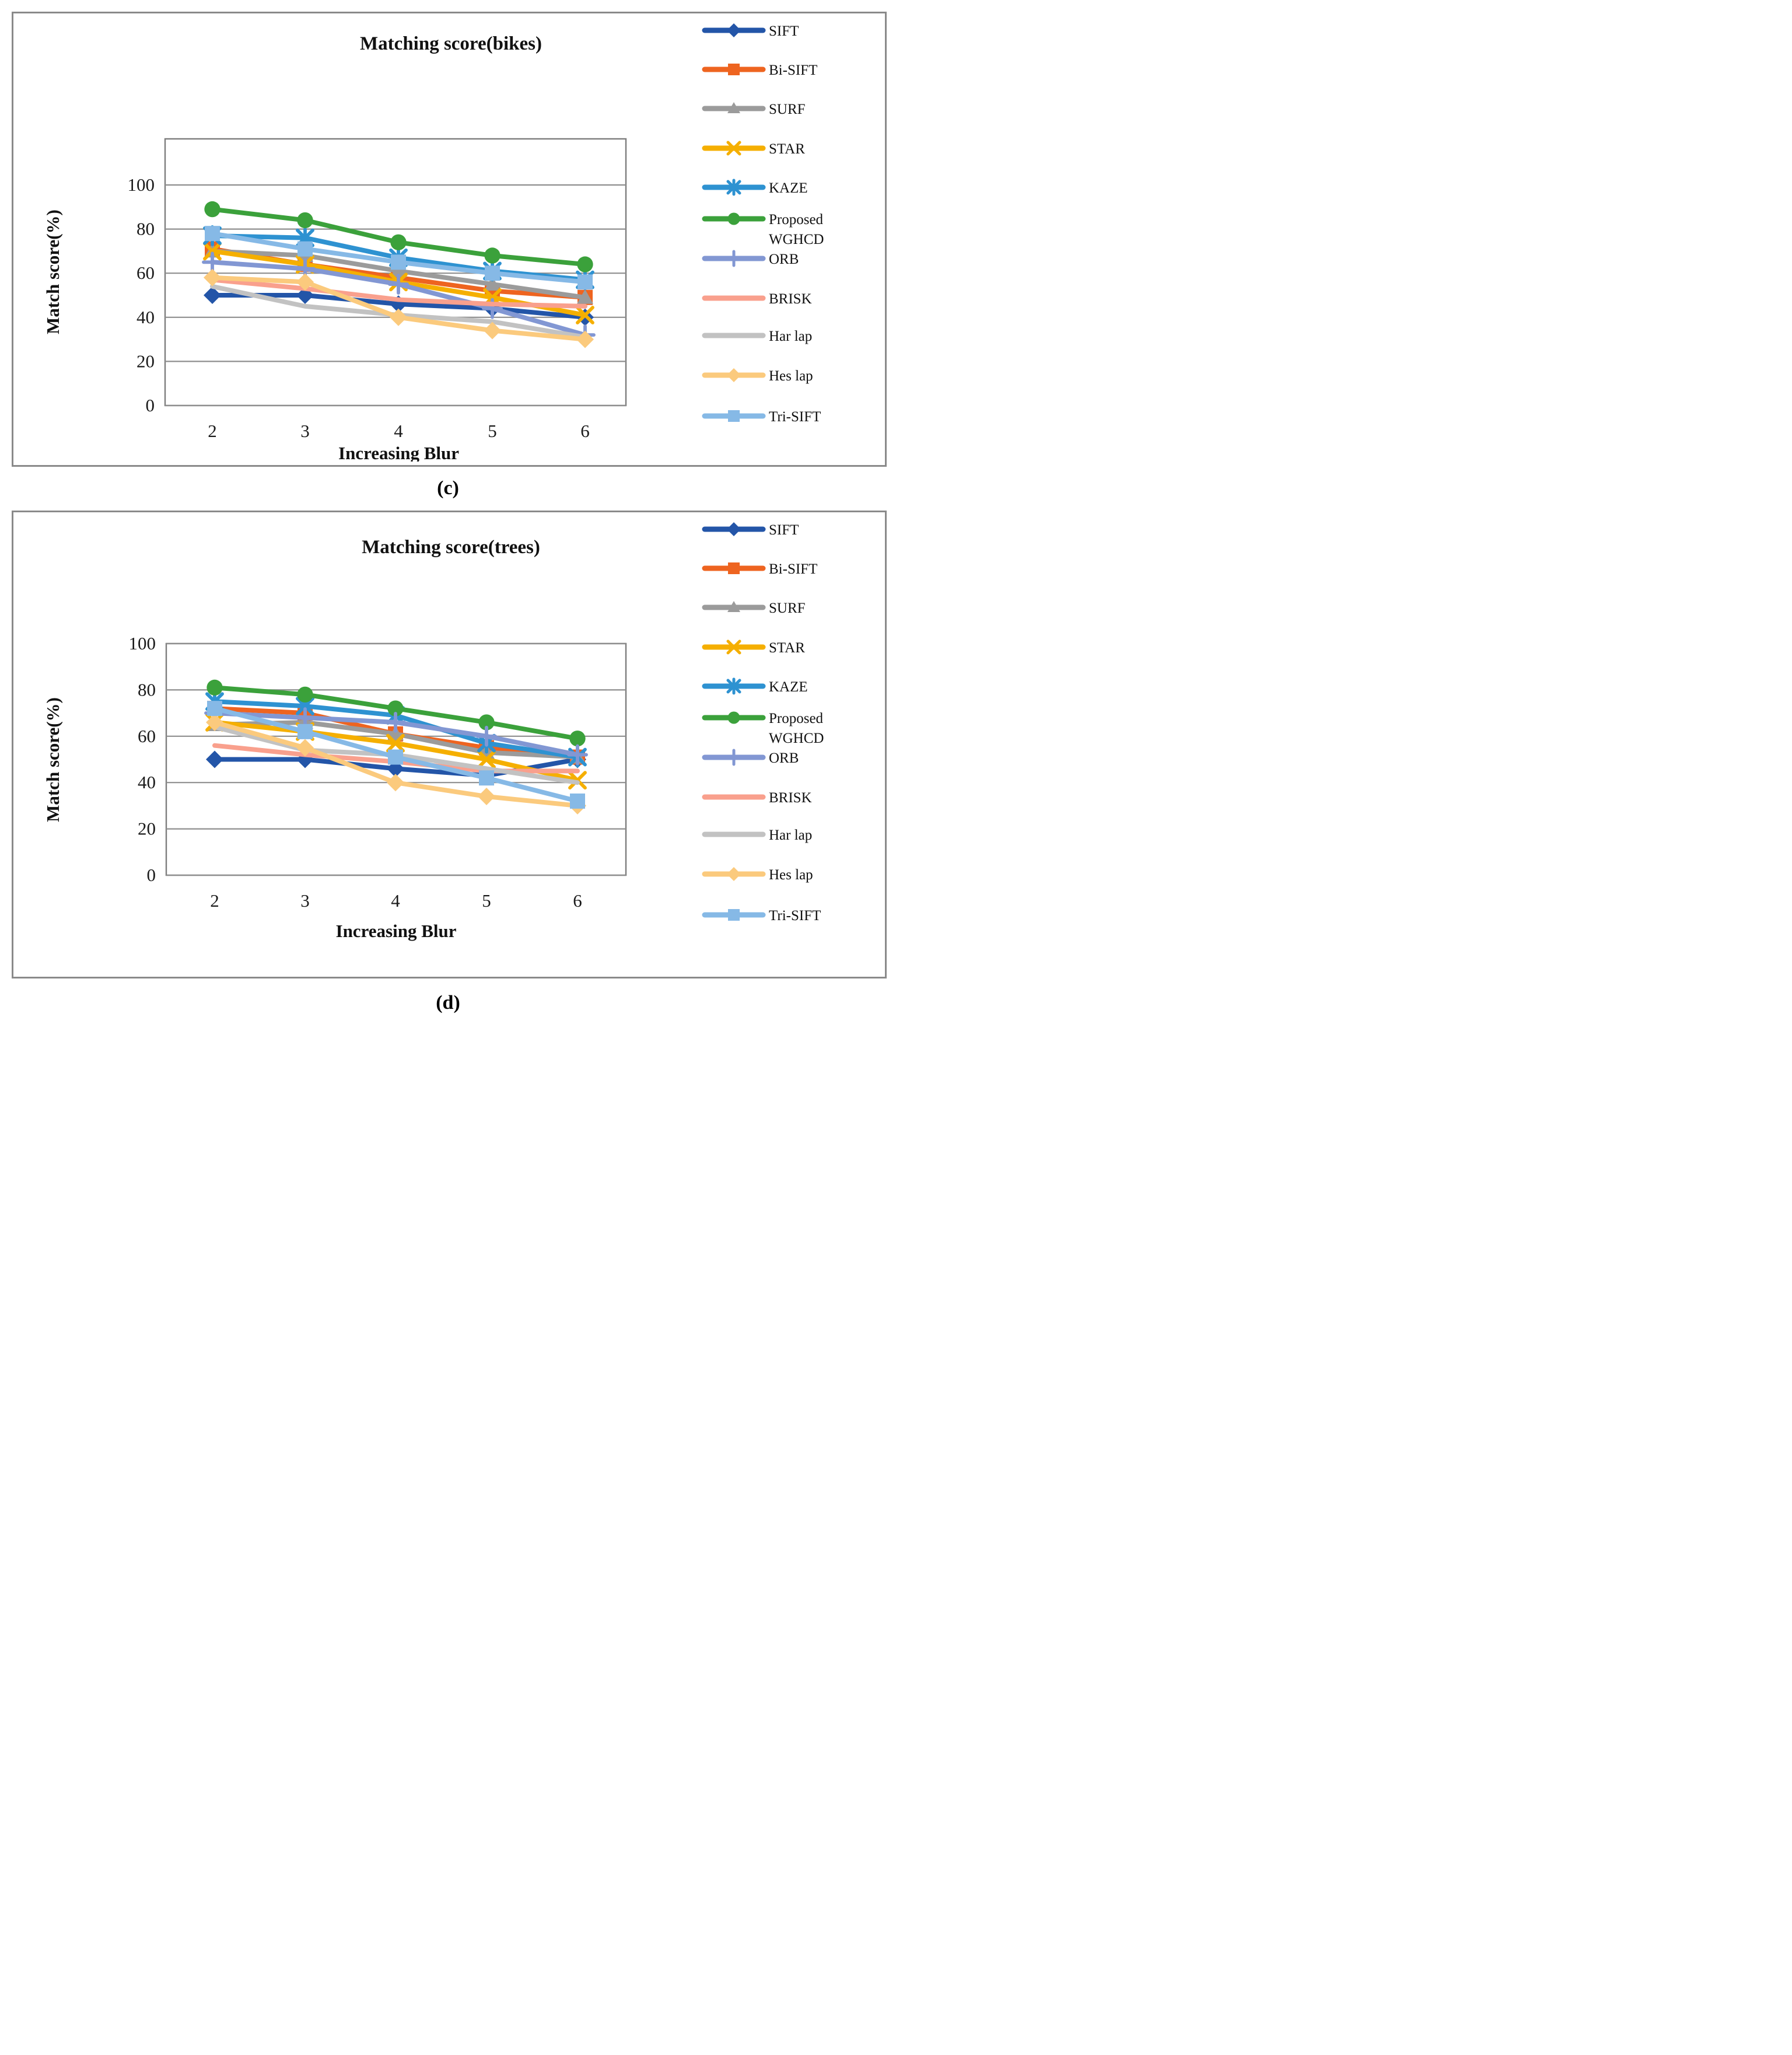 The image size is (1792, 2055). I want to click on legend-label: KAZE, so click(788, 687).